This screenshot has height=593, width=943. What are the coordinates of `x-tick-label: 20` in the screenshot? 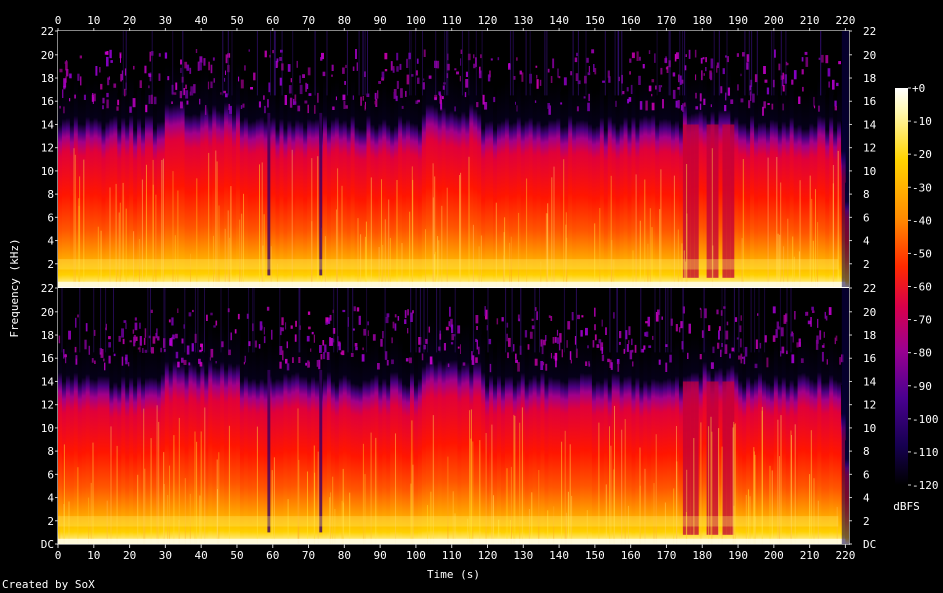 It's located at (129, 555).